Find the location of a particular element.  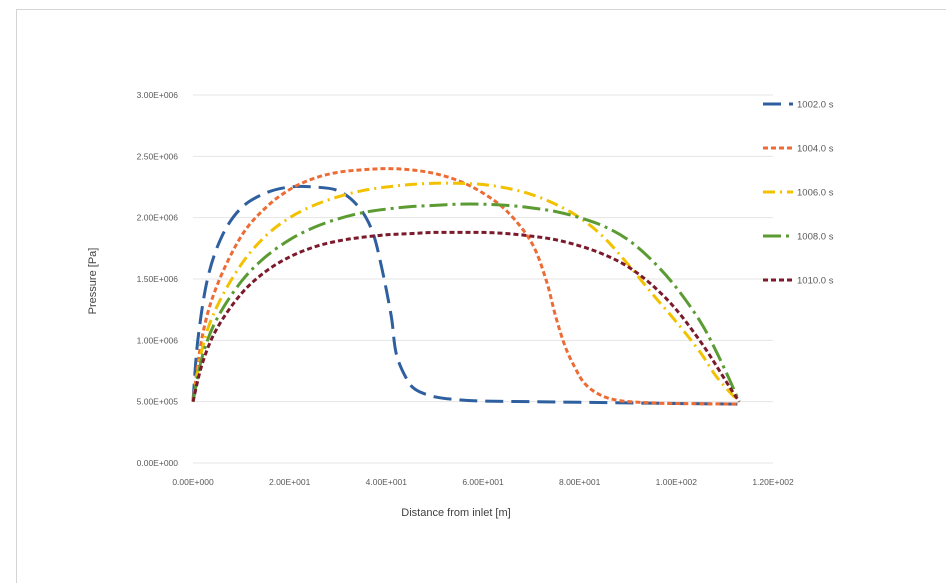

legend: 1002.0 s 1004.0 s 1006.0 s 1008.0 s 1010.0 s is located at coordinates (798, 193).